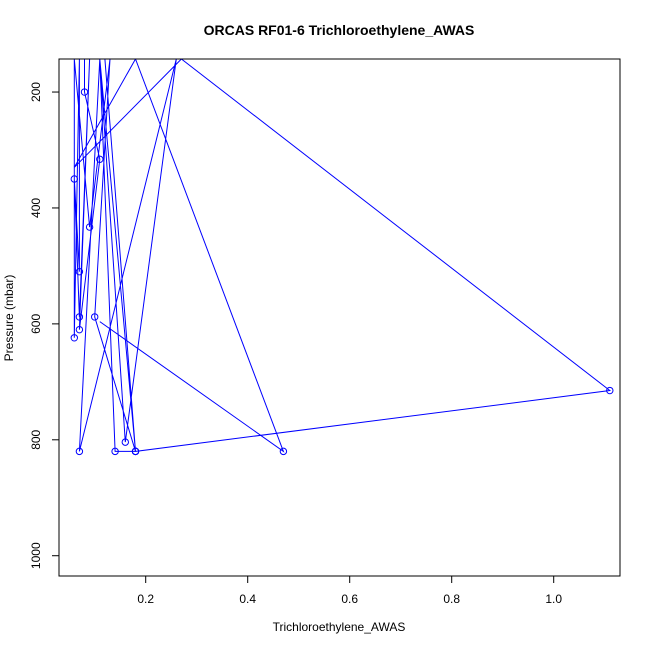 This screenshot has width=650, height=650. Describe the element at coordinates (36, 555) in the screenshot. I see `y-tick-label: 1000` at that location.